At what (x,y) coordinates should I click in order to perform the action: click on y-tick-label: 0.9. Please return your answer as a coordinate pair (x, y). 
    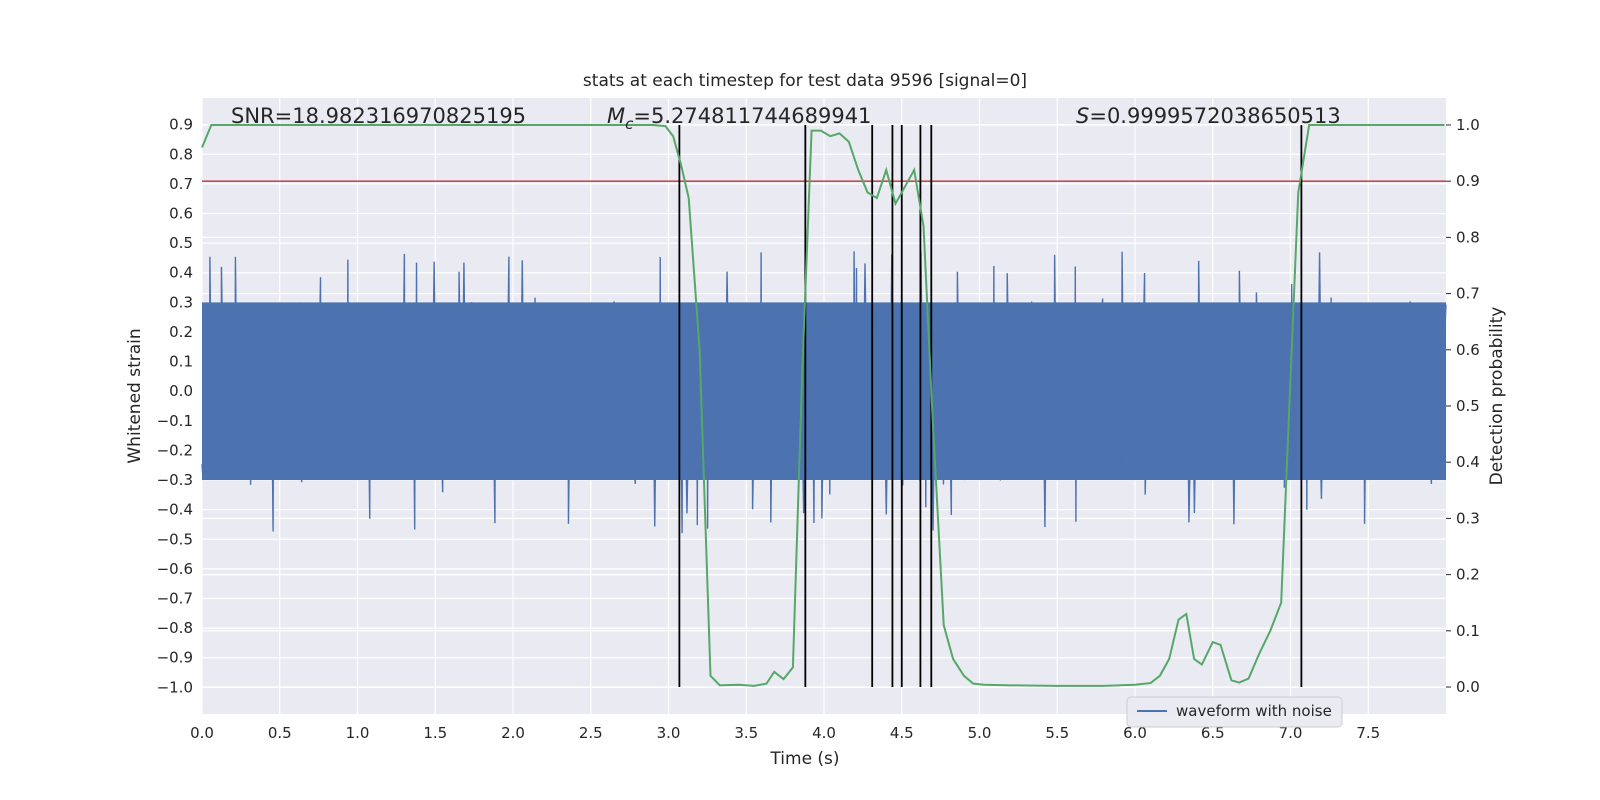
    Looking at the image, I should click on (181, 125).